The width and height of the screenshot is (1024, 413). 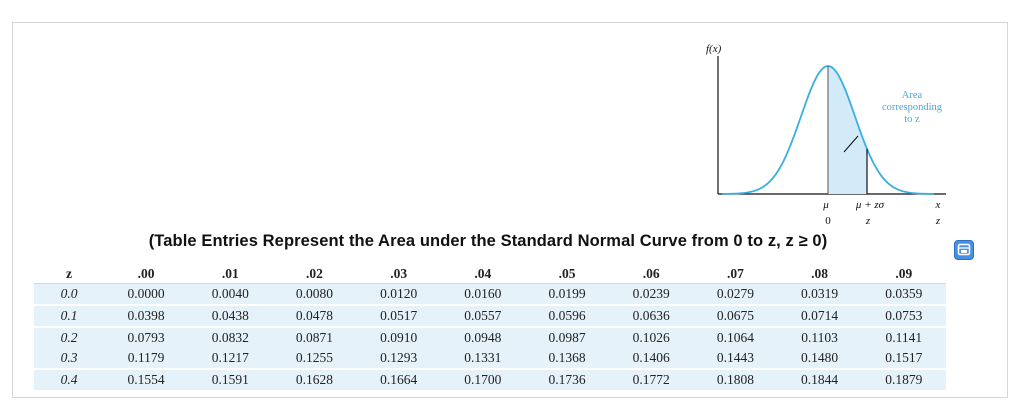 What do you see at coordinates (314, 359) in the screenshot?
I see `area-value-cell: 0.1255` at bounding box center [314, 359].